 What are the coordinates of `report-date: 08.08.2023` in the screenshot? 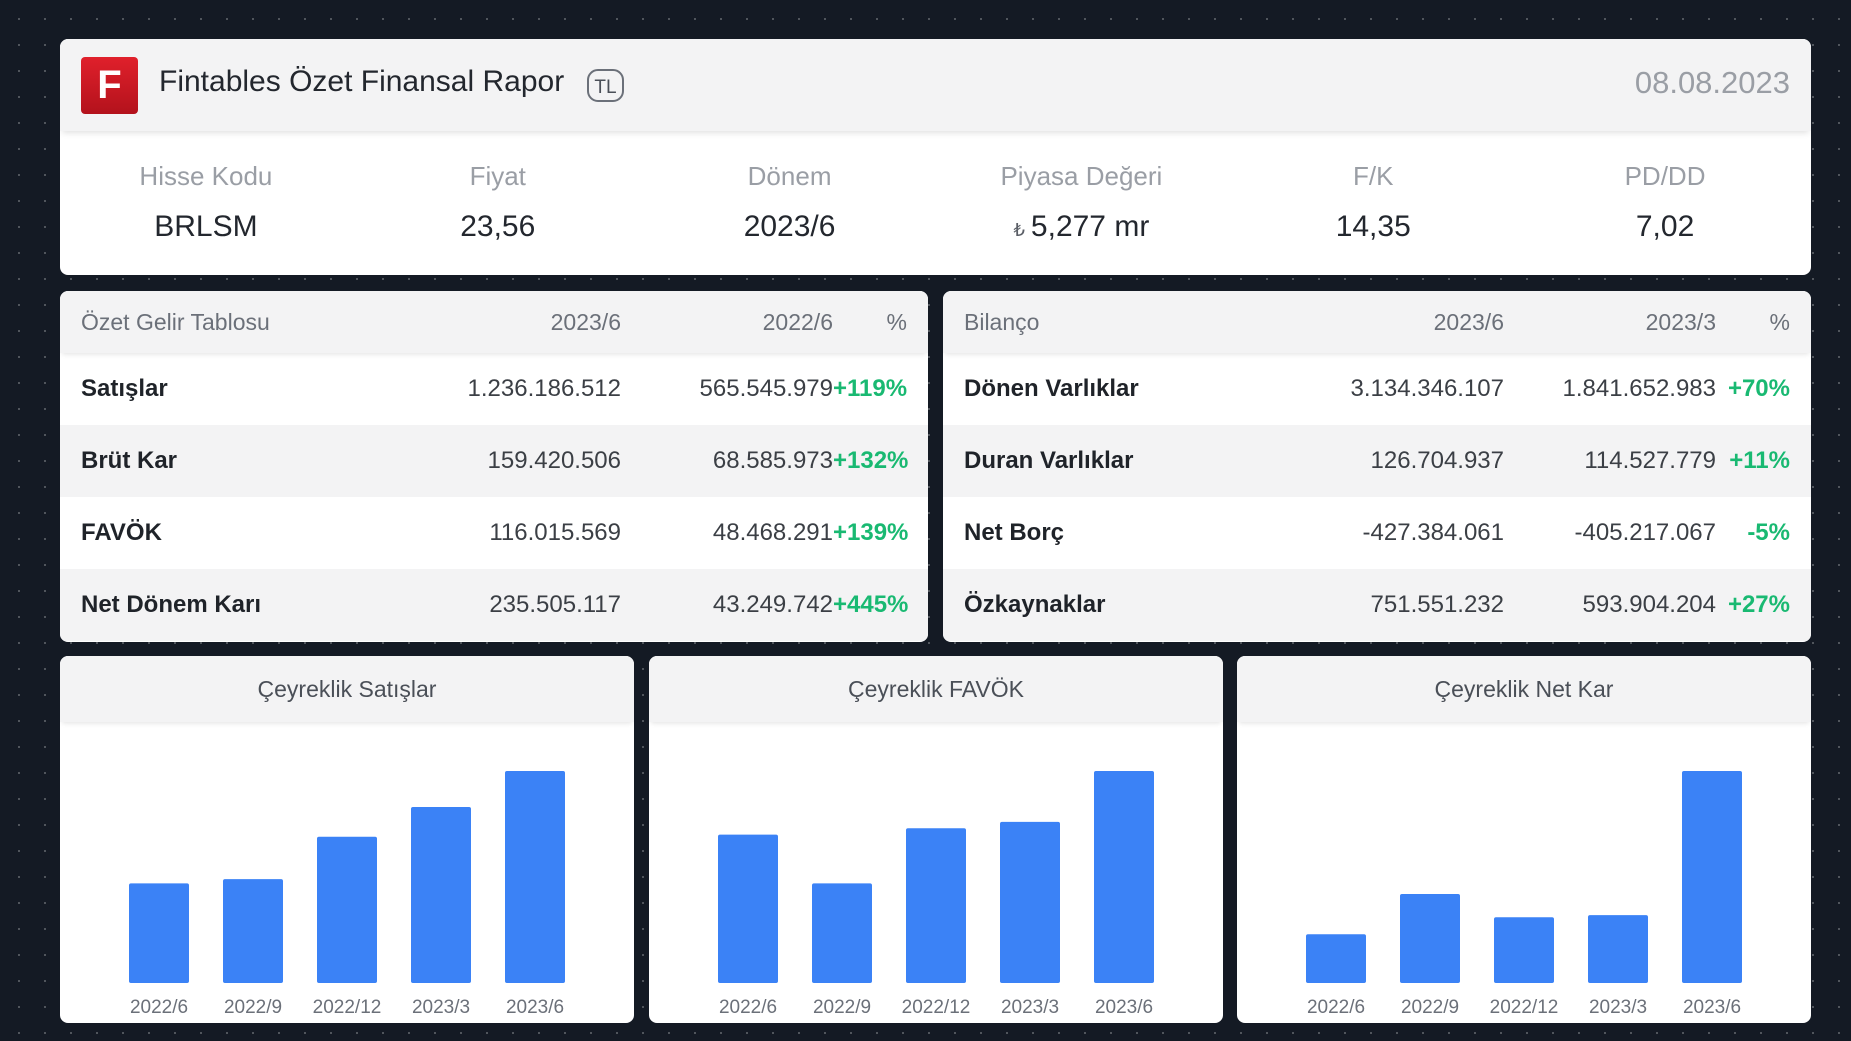 It's located at (1712, 82).